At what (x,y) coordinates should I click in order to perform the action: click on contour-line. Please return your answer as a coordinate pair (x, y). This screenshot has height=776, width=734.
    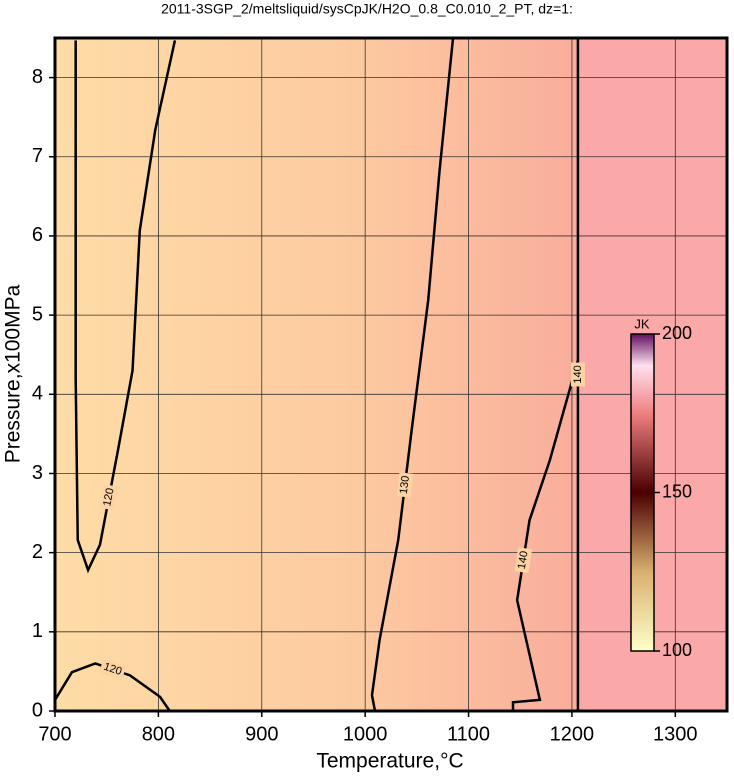
    Looking at the image, I should click on (545, 535).